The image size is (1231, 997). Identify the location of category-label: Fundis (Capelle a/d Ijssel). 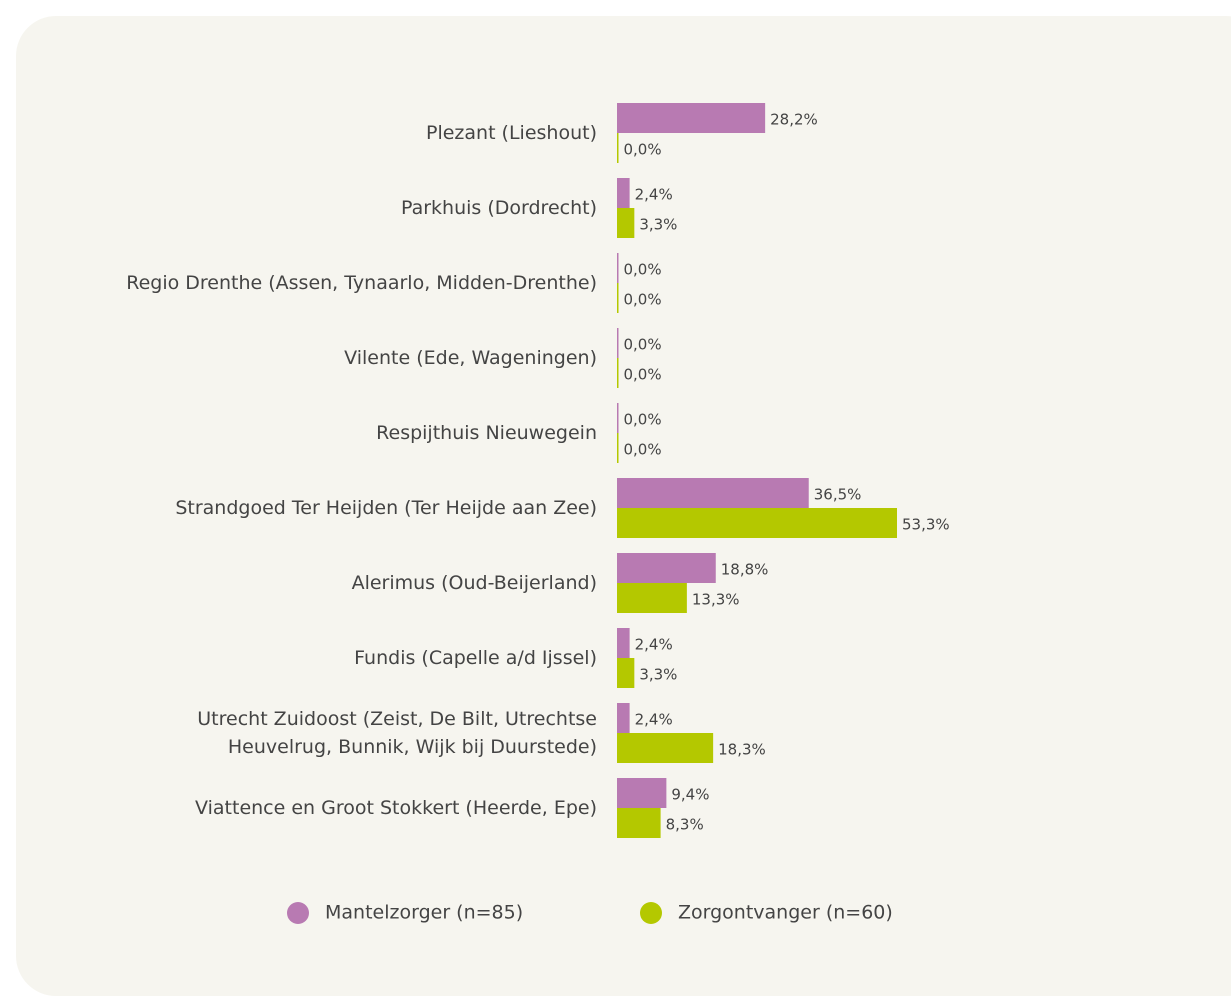
(475, 658).